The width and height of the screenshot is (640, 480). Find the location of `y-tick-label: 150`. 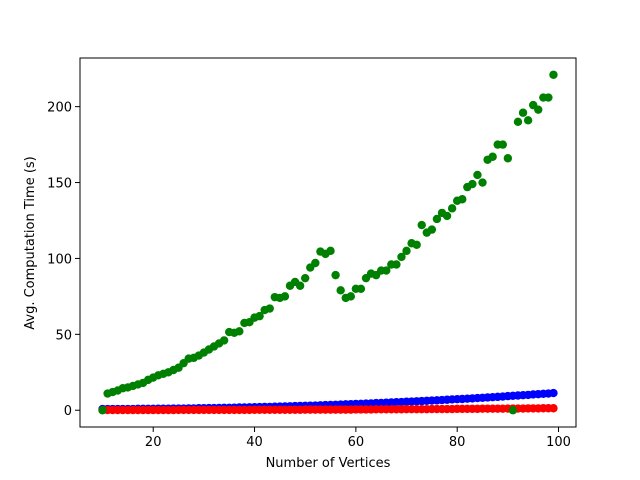

y-tick-label: 150 is located at coordinates (59, 184).